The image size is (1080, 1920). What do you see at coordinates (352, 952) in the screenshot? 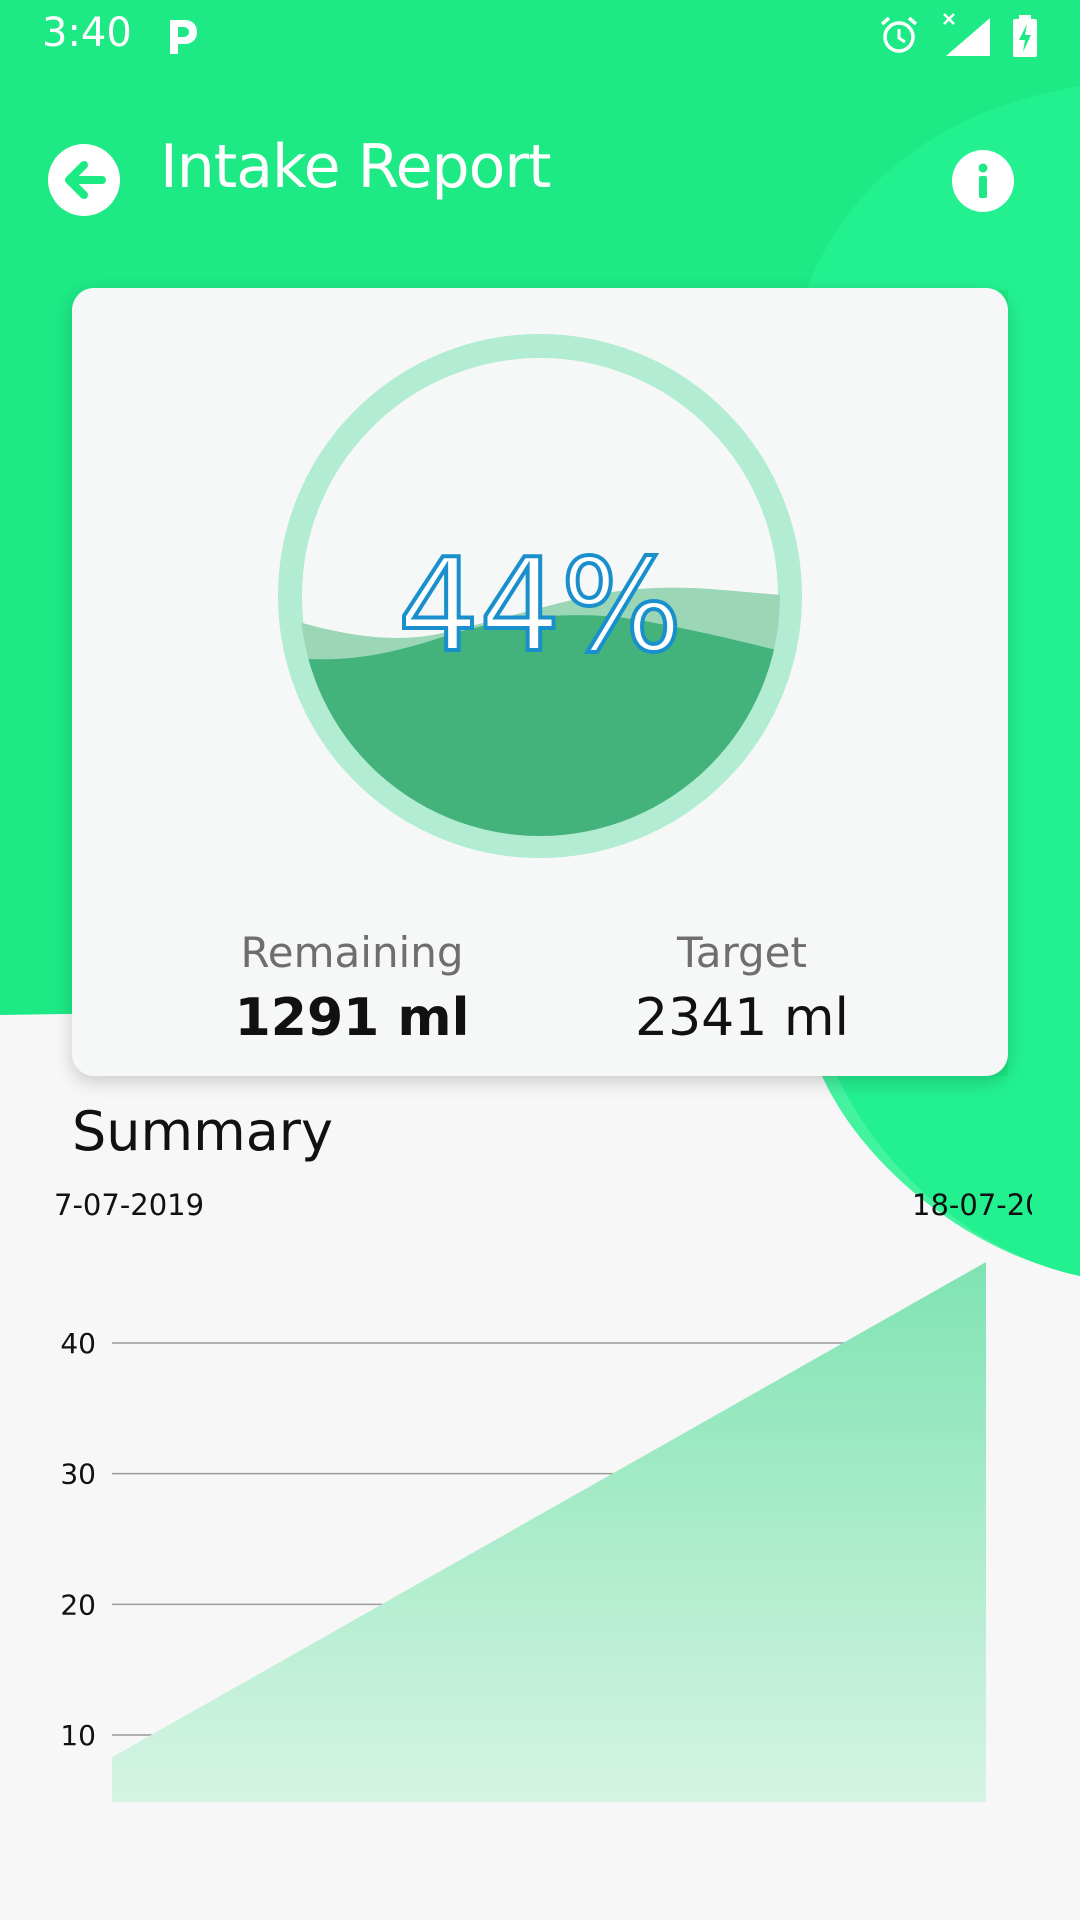
I see `remaining-label: Remaining` at bounding box center [352, 952].